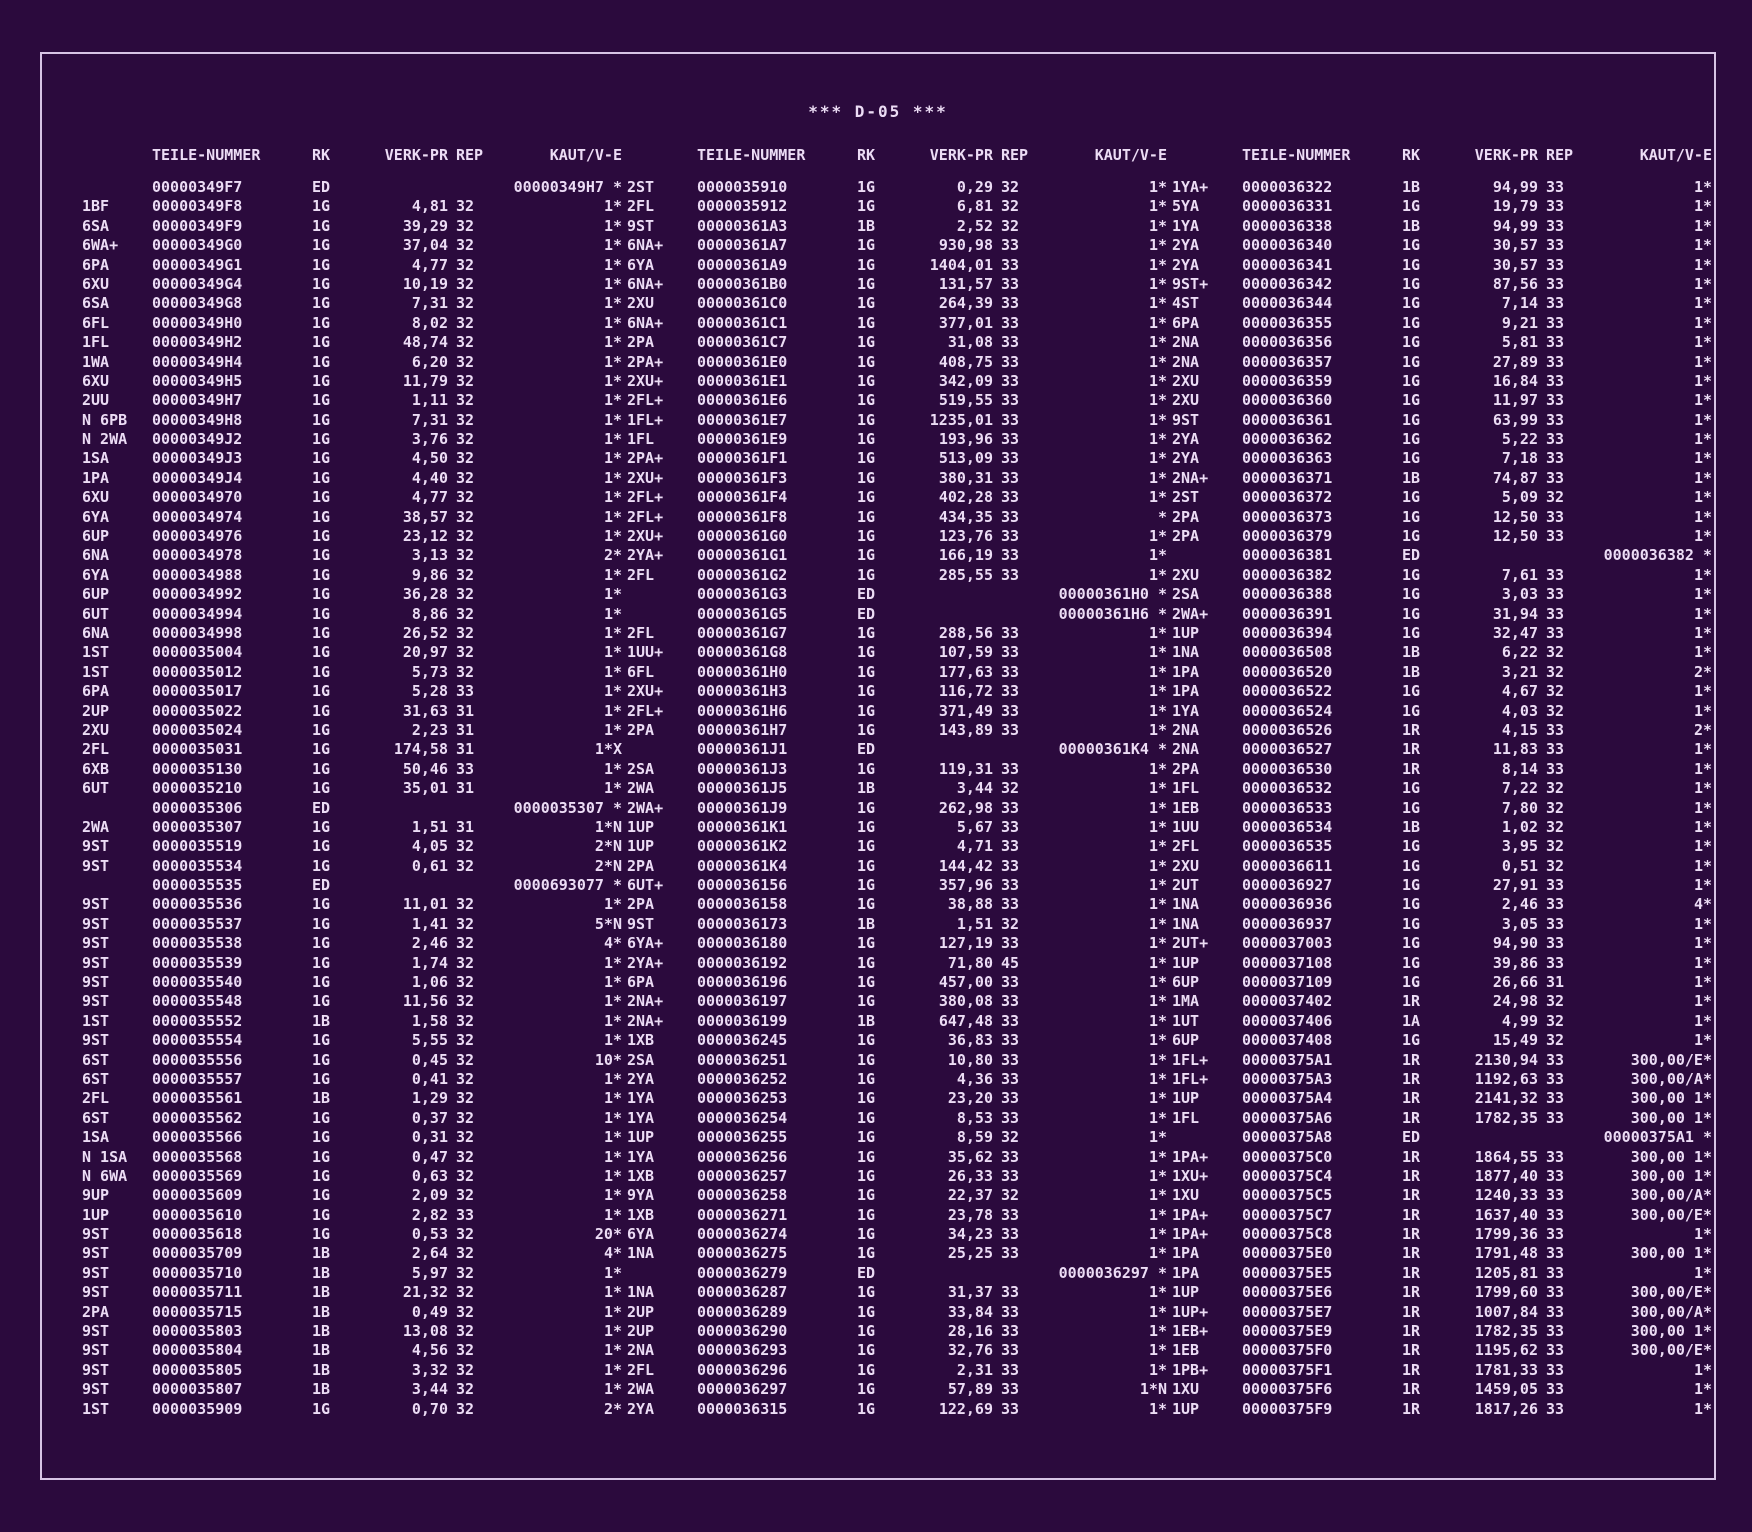 Image resolution: width=1752 pixels, height=1532 pixels. What do you see at coordinates (1287, 768) in the screenshot?
I see `part-number-cell: 0000036530` at bounding box center [1287, 768].